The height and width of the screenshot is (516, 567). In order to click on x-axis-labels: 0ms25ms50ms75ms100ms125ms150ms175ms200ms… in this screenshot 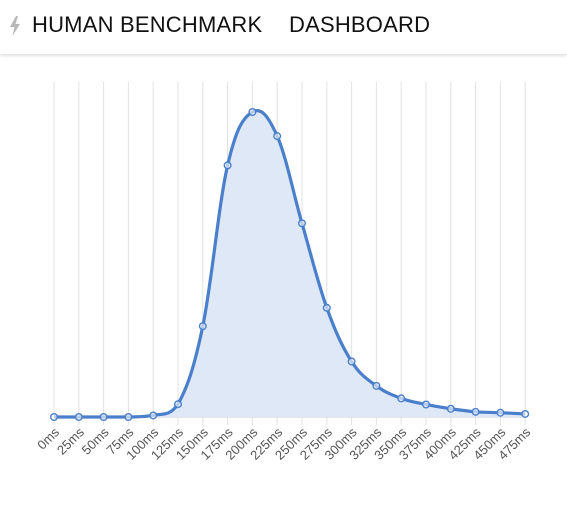, I will do `click(284, 443)`.